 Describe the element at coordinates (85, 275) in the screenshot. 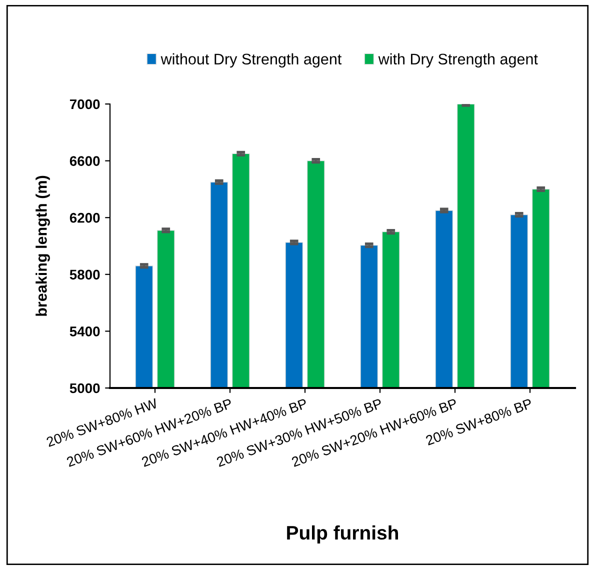

I see `y-tick-label: 5800` at that location.